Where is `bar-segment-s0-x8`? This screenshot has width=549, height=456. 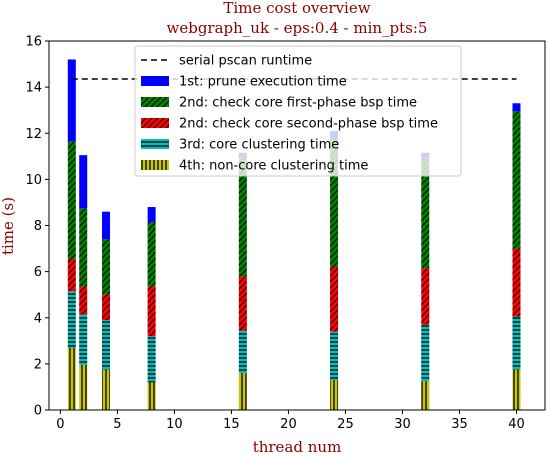
bar-segment-s0-x8 is located at coordinates (151, 396).